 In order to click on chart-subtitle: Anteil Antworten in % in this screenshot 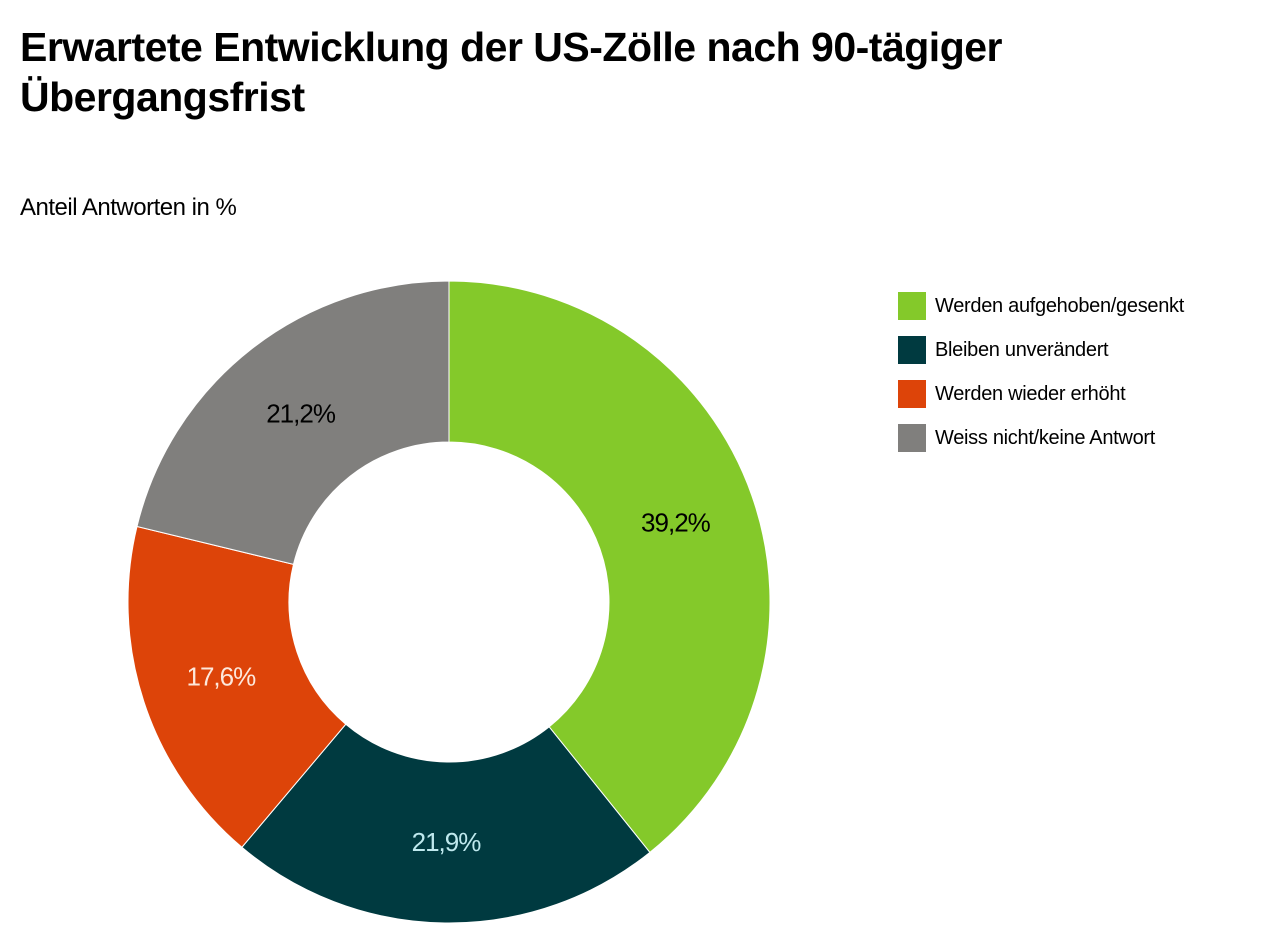, I will do `click(128, 207)`.